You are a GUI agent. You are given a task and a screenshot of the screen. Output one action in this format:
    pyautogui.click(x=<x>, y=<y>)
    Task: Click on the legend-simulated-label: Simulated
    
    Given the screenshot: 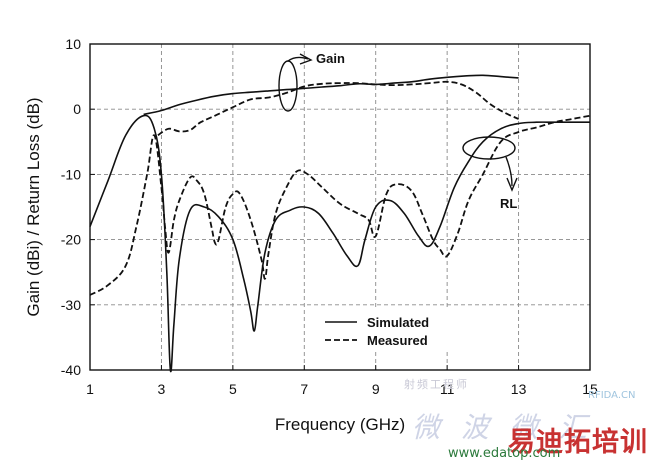 What is the action you would take?
    pyautogui.click(x=398, y=322)
    